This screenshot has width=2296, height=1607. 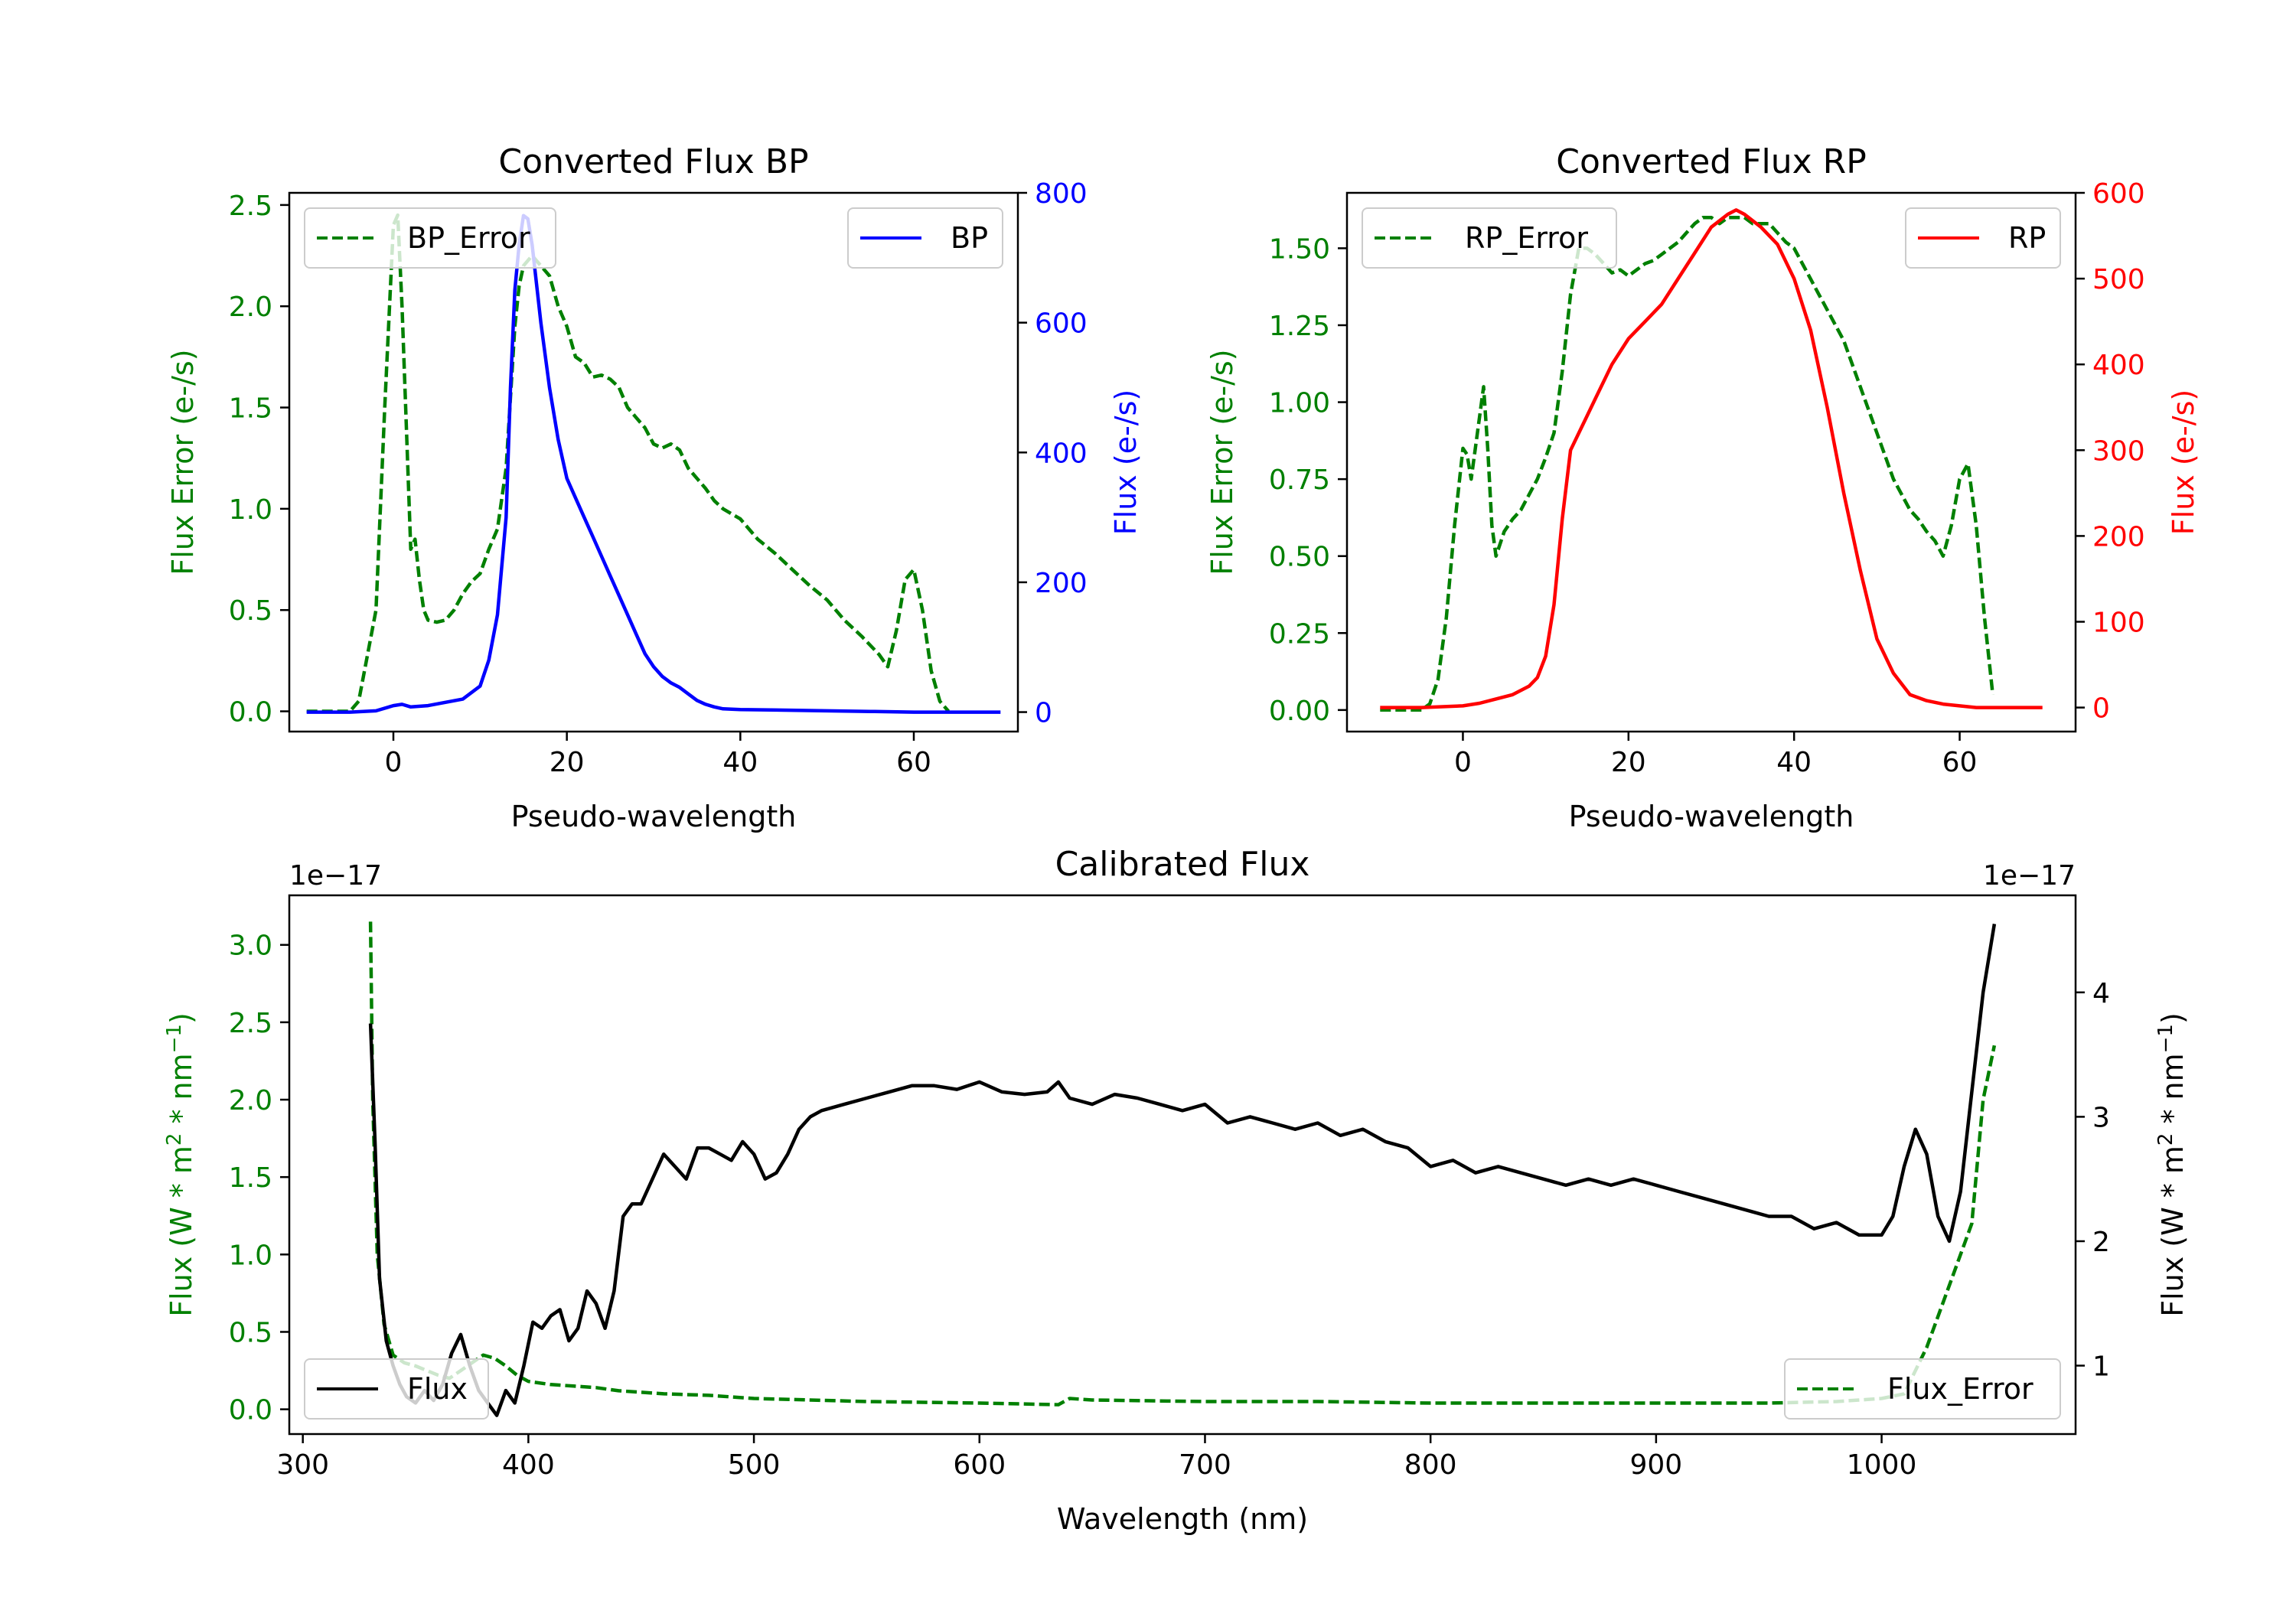 I want to click on panel-bp-frame, so click(x=653, y=462).